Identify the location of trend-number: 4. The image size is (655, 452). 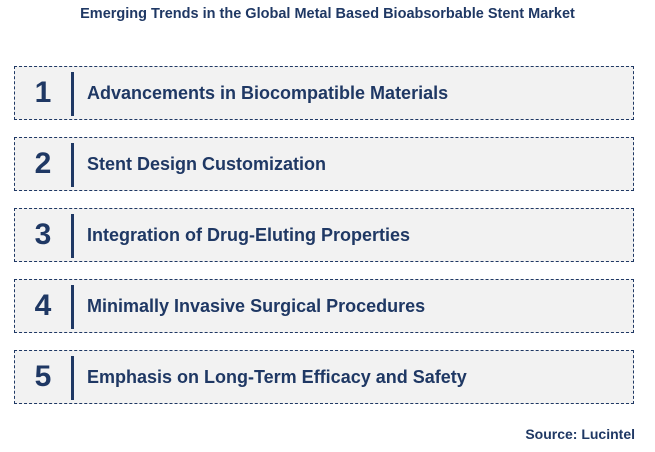
(43, 305).